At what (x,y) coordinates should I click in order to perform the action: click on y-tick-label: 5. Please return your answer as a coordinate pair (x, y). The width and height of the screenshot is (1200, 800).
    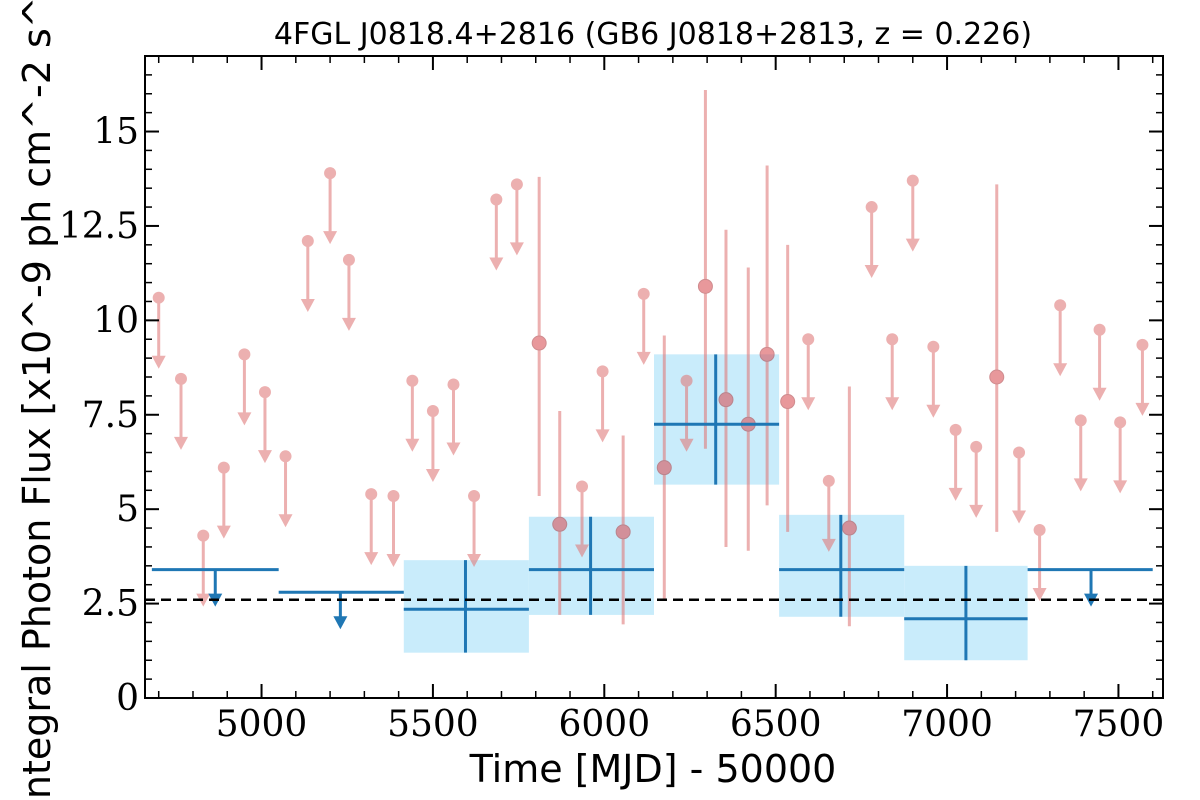
    Looking at the image, I should click on (127, 509).